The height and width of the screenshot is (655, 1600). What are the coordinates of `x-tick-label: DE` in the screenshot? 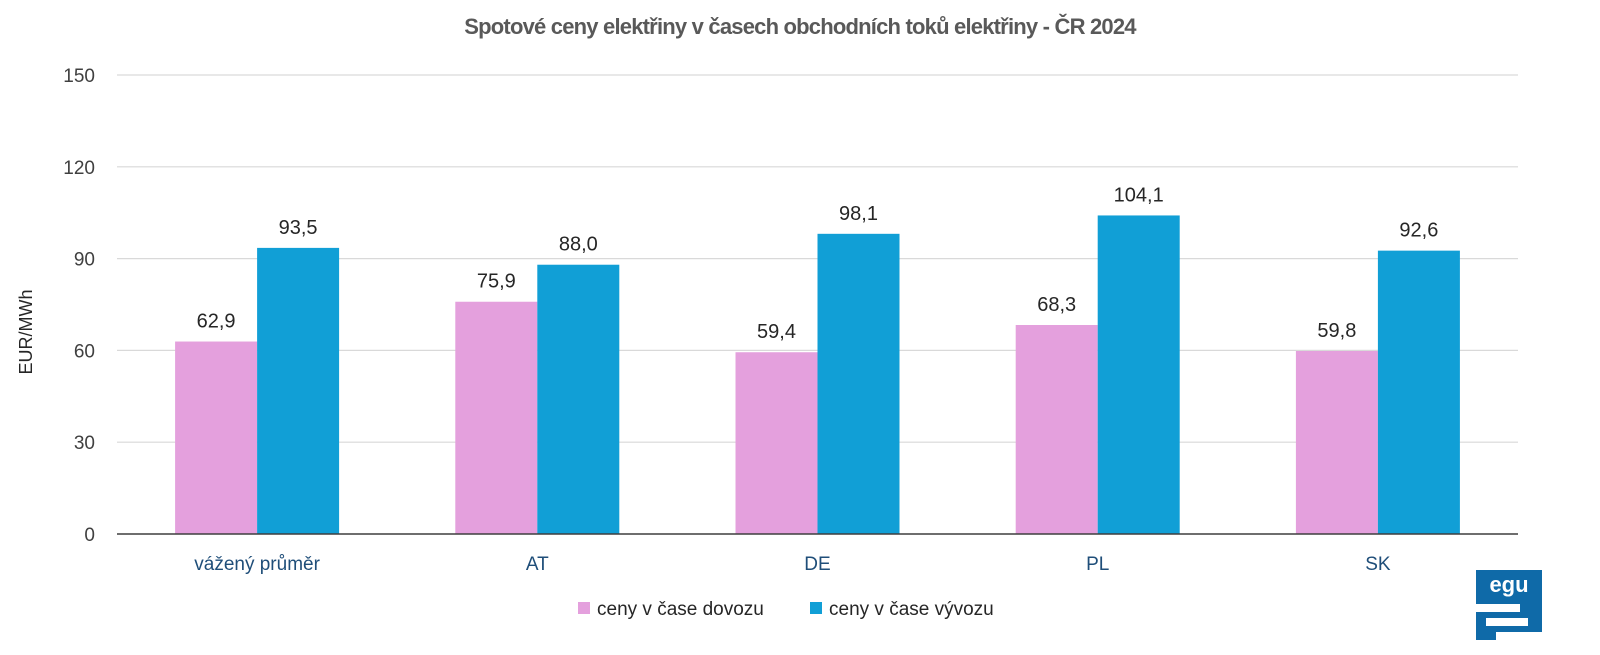 It's located at (817, 564).